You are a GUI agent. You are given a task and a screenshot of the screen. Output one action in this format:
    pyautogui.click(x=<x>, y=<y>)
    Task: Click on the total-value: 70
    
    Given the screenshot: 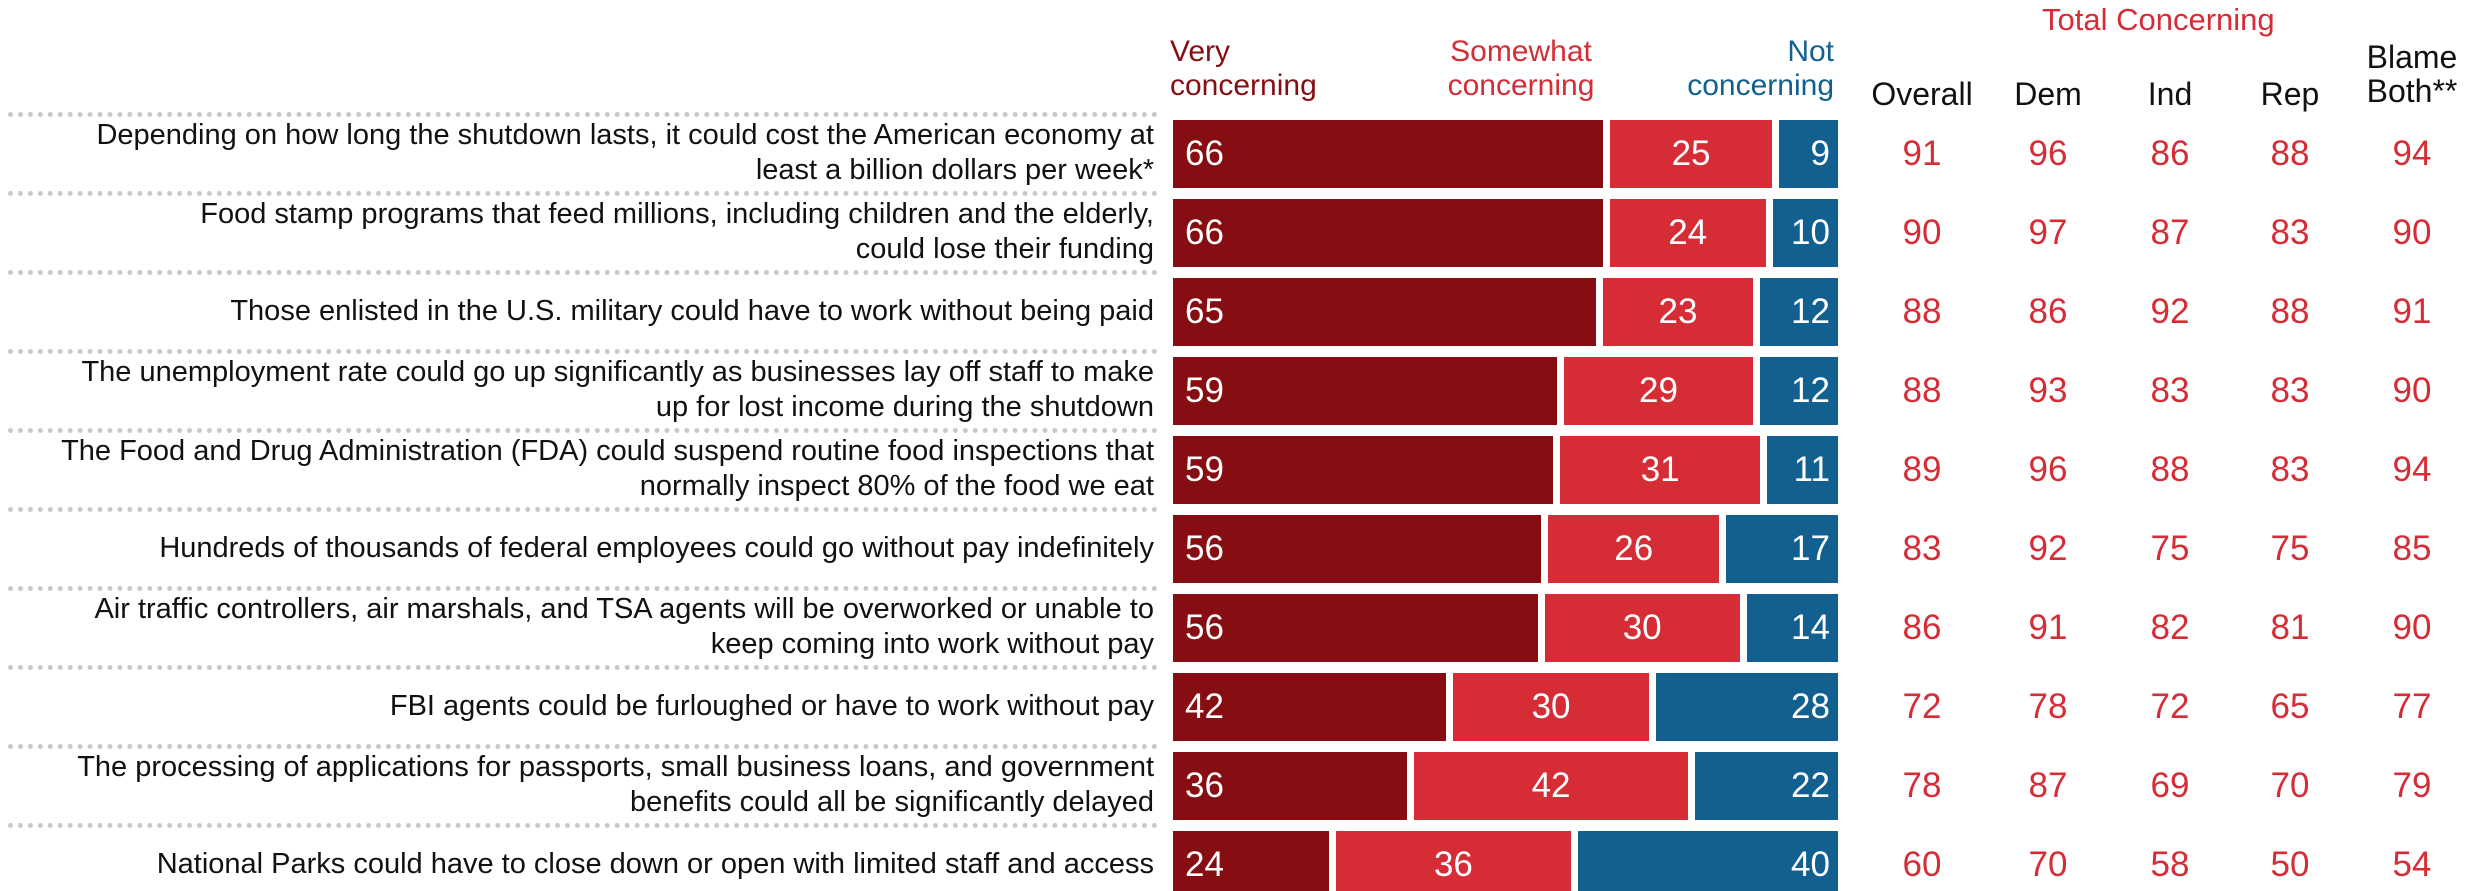 What is the action you would take?
    pyautogui.click(x=2048, y=864)
    